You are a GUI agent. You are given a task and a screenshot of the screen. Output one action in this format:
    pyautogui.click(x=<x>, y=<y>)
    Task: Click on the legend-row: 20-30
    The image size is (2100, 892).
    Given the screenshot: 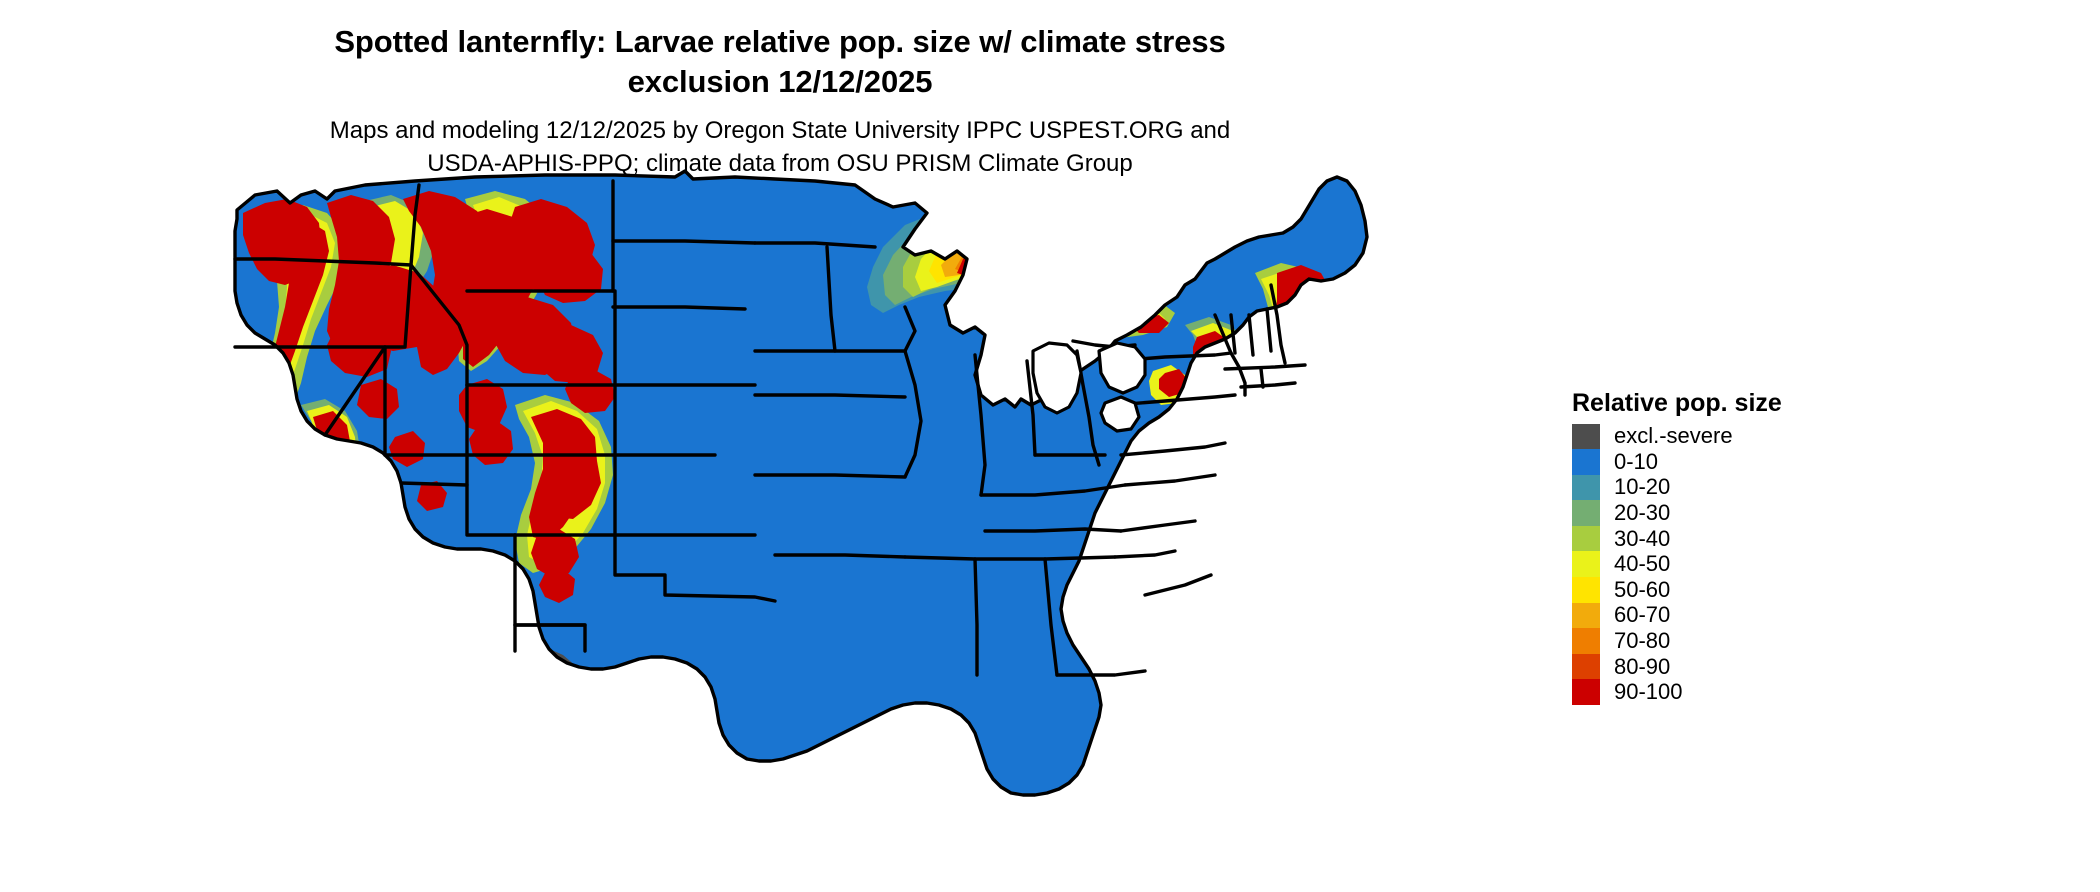 What is the action you would take?
    pyautogui.click(x=1737, y=513)
    